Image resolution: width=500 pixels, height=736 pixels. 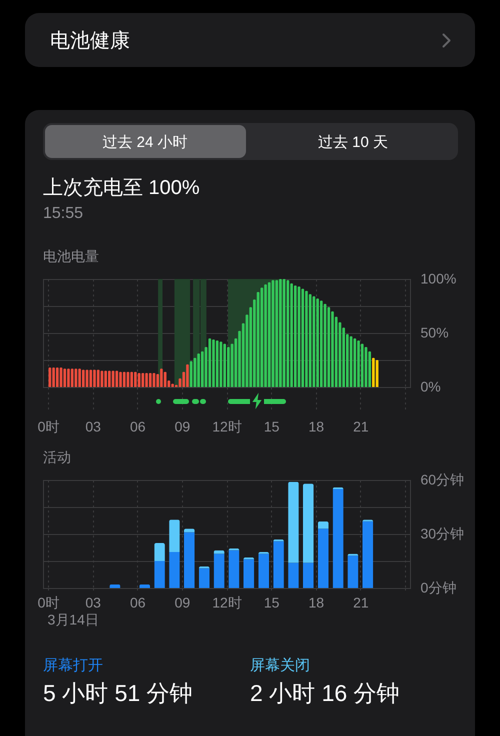 What do you see at coordinates (353, 142) in the screenshot?
I see `text: 过去 10 天` at bounding box center [353, 142].